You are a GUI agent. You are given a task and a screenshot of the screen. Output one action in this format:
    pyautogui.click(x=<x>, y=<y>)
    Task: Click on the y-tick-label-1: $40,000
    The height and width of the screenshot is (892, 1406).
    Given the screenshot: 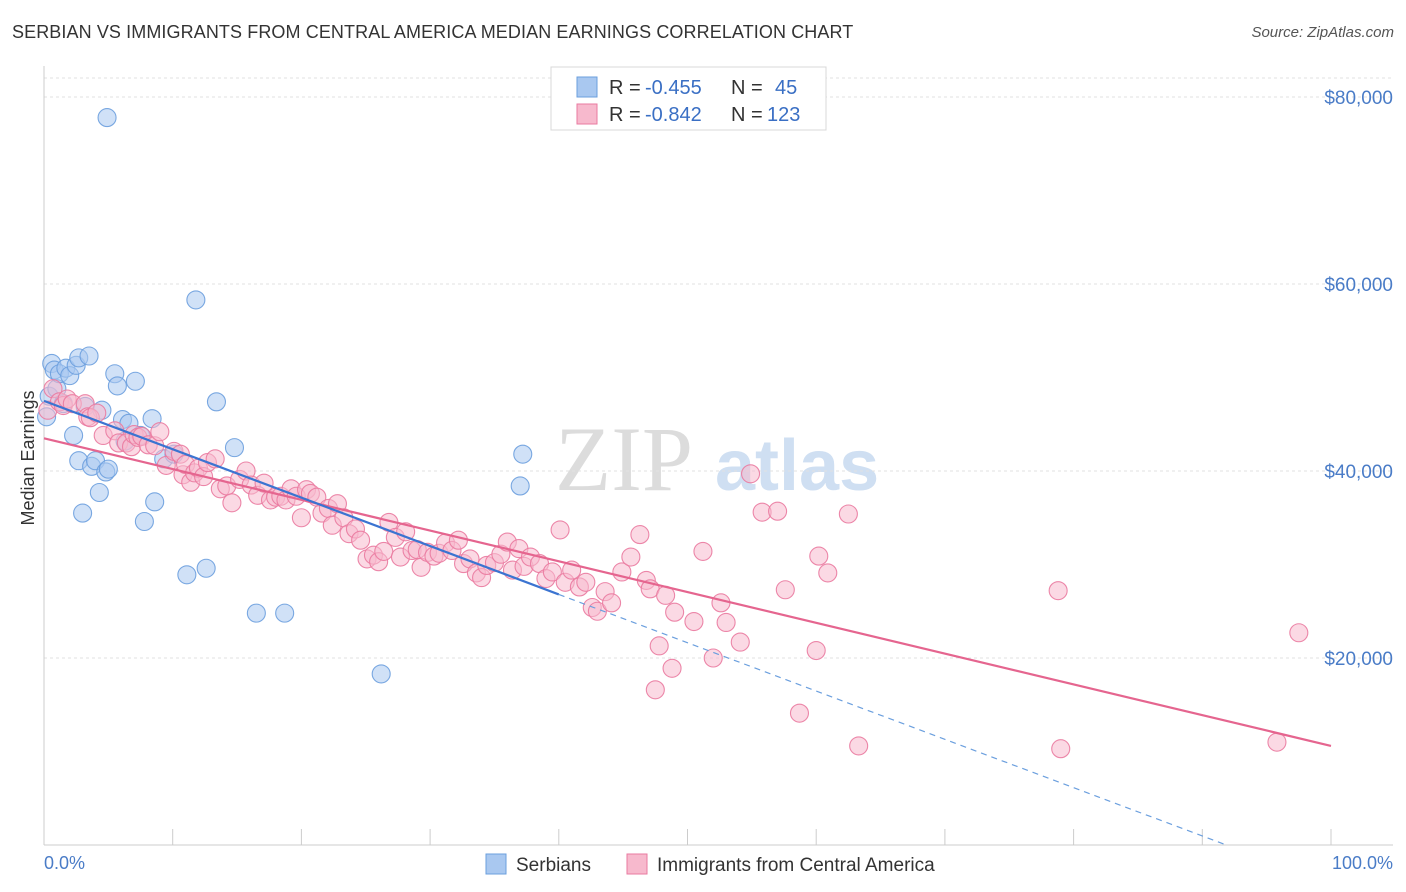 What is the action you would take?
    pyautogui.click(x=1358, y=472)
    